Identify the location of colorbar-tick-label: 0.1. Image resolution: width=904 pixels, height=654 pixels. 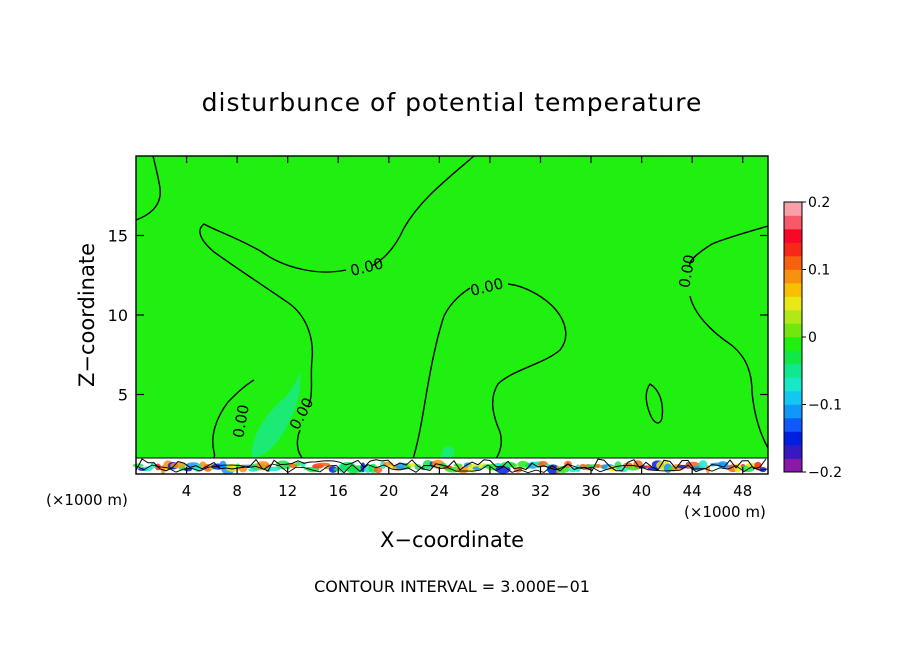
(819, 271).